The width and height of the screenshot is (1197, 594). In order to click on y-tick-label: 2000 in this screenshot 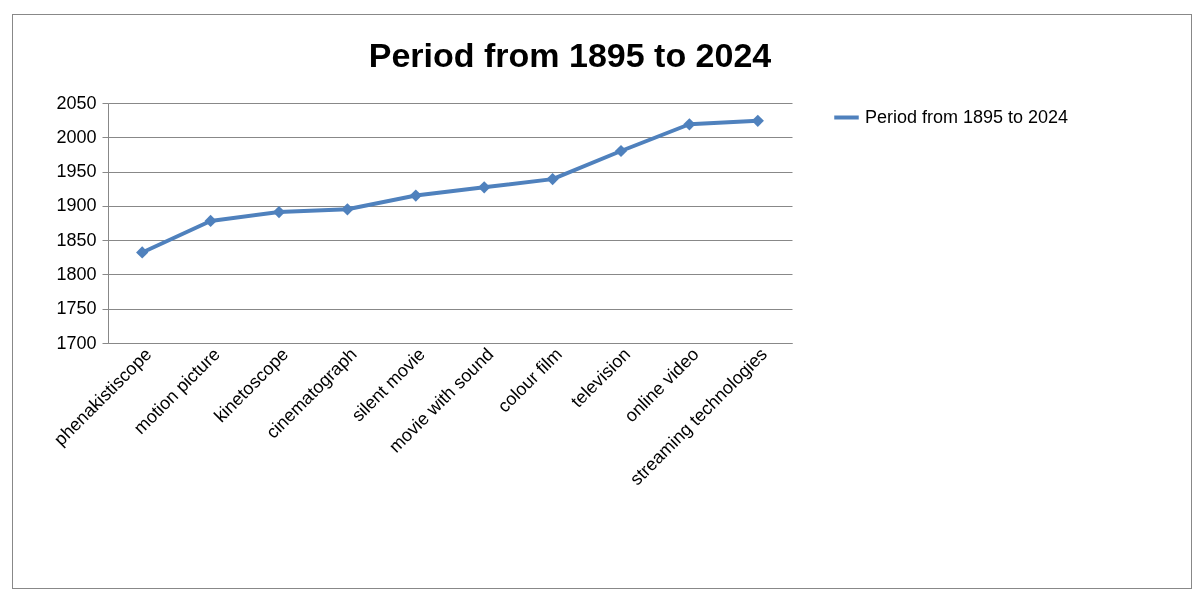, I will do `click(76, 136)`.